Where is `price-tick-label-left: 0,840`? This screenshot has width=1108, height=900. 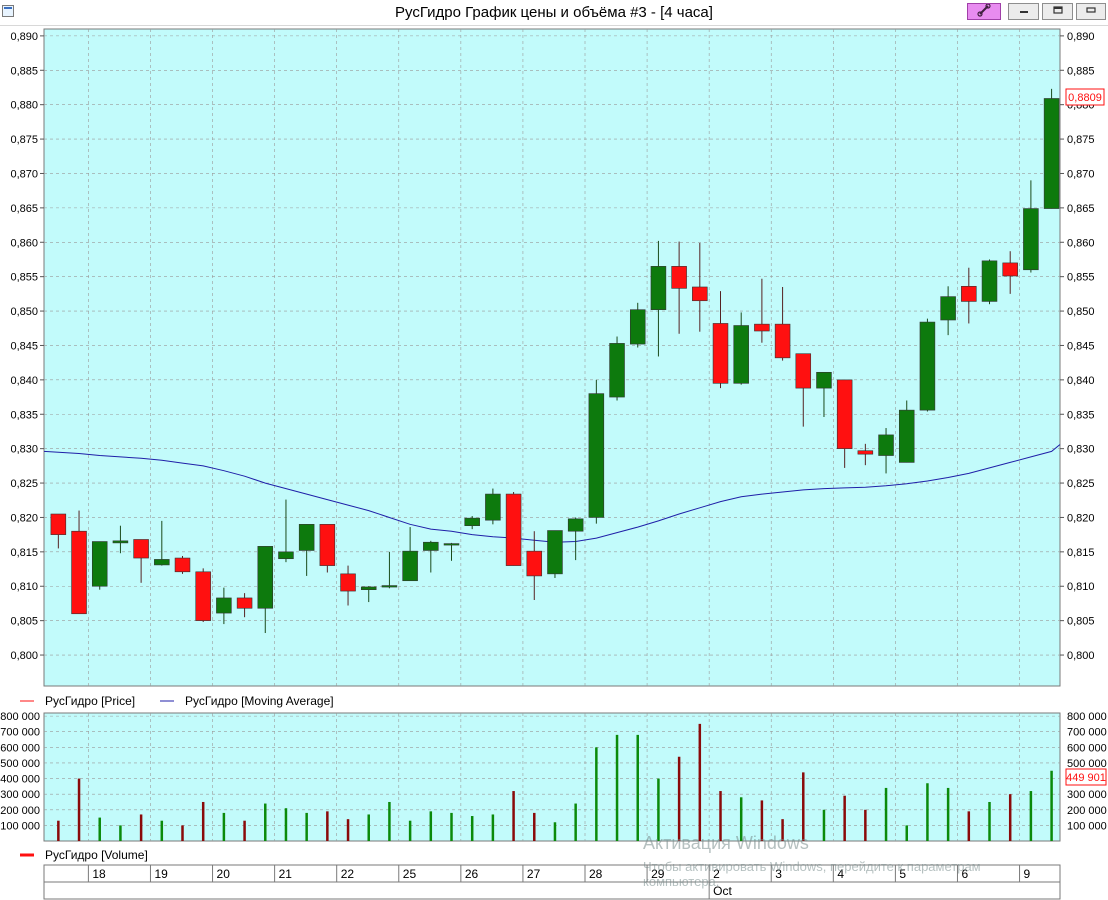
price-tick-label-left: 0,840 is located at coordinates (24, 381).